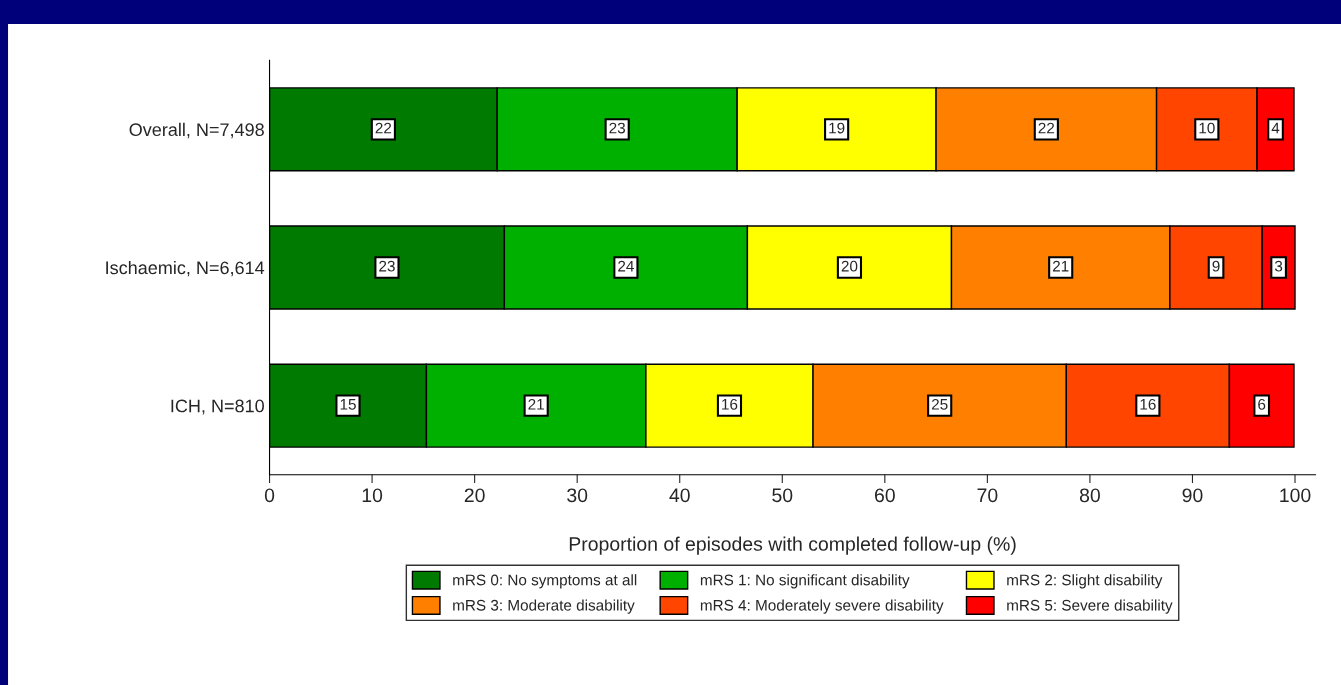 This screenshot has height=685, width=1341. I want to click on data-label: 9, so click(1216, 266).